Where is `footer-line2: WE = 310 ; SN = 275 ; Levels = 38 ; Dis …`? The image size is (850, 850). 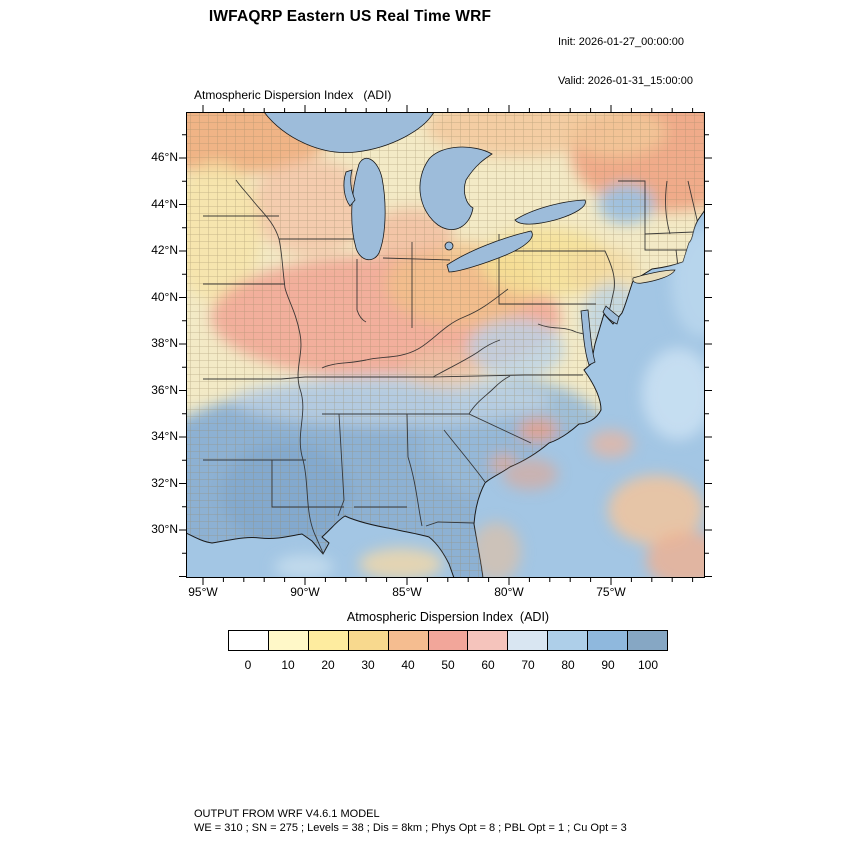 footer-line2: WE = 310 ; SN = 275 ; Levels = 38 ; Dis … is located at coordinates (410, 827).